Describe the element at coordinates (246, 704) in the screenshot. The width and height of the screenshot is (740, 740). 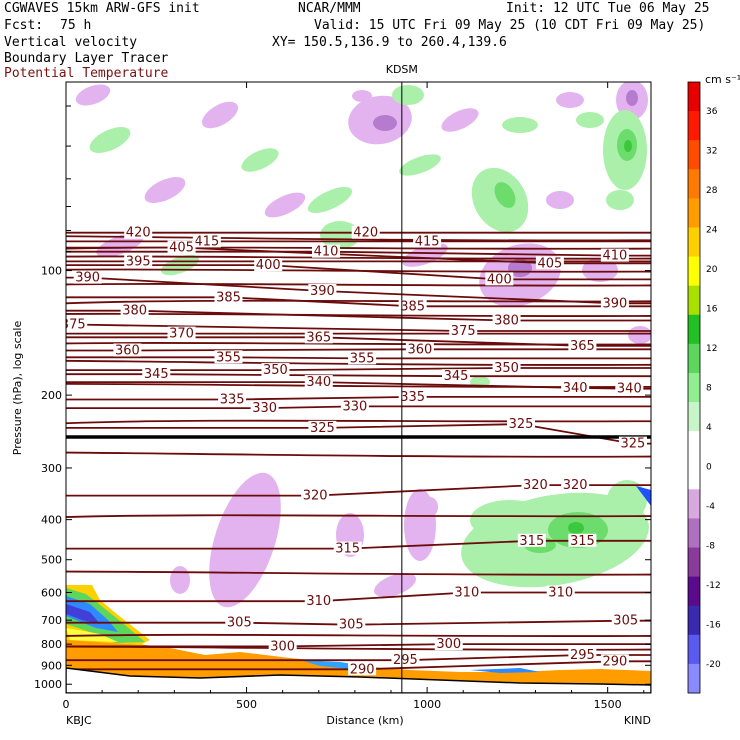
I see `x-tick-label: 500` at that location.